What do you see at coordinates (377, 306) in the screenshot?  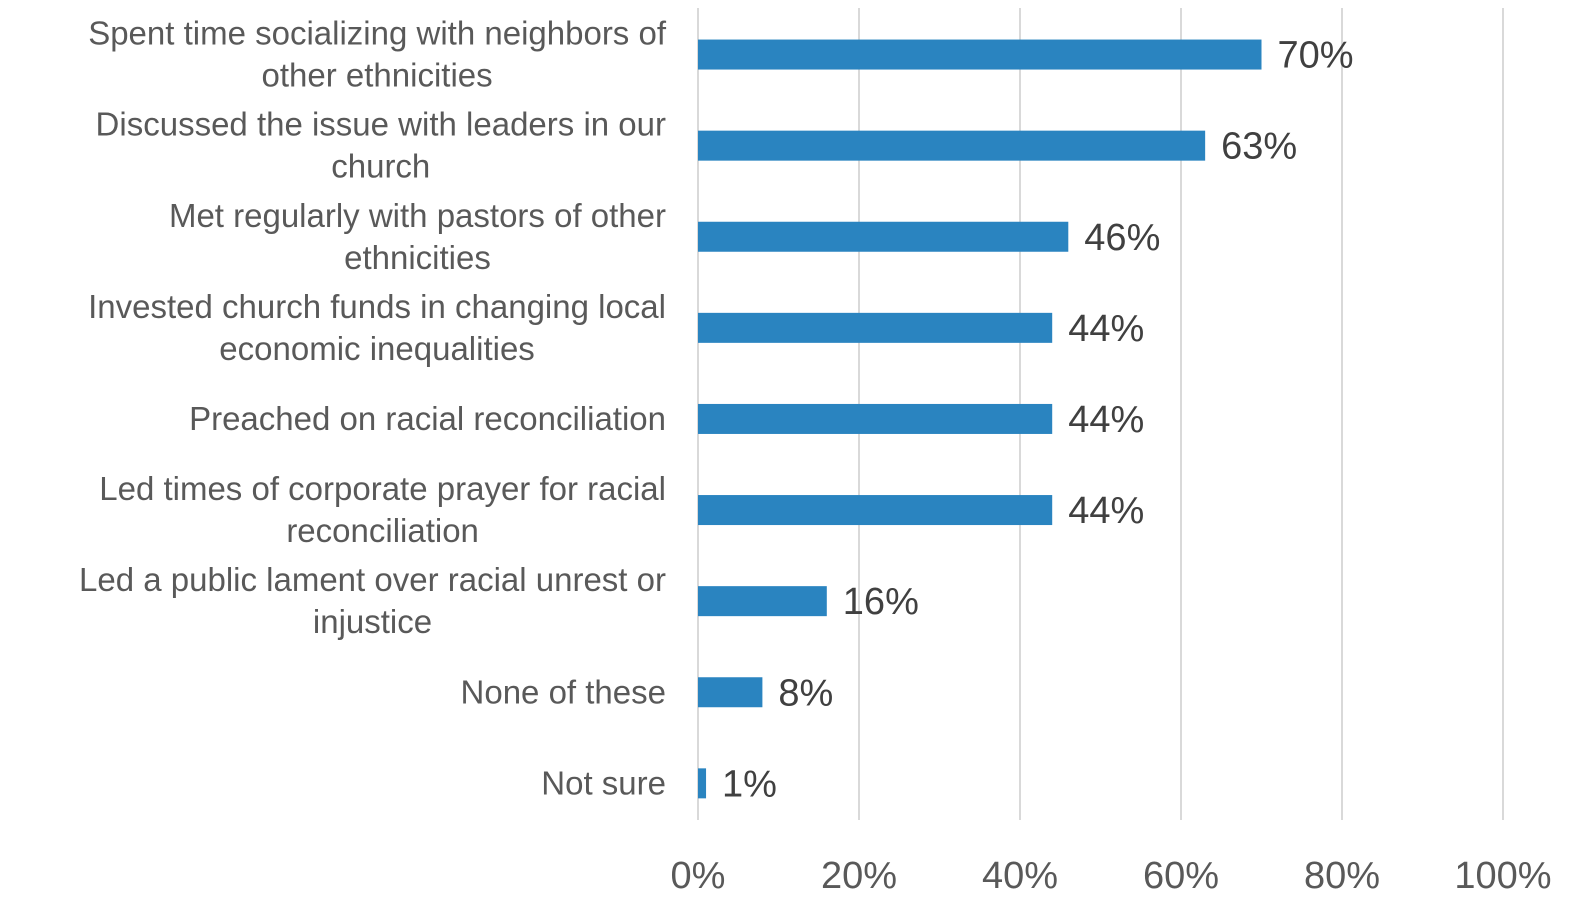 I see `category-label-line: Invested church funds in changing local` at bounding box center [377, 306].